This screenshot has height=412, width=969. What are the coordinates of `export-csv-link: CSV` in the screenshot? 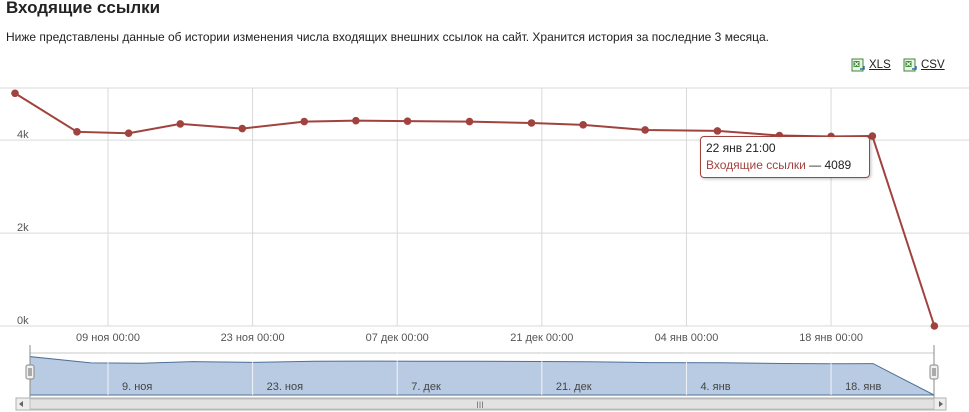 It's located at (924, 65).